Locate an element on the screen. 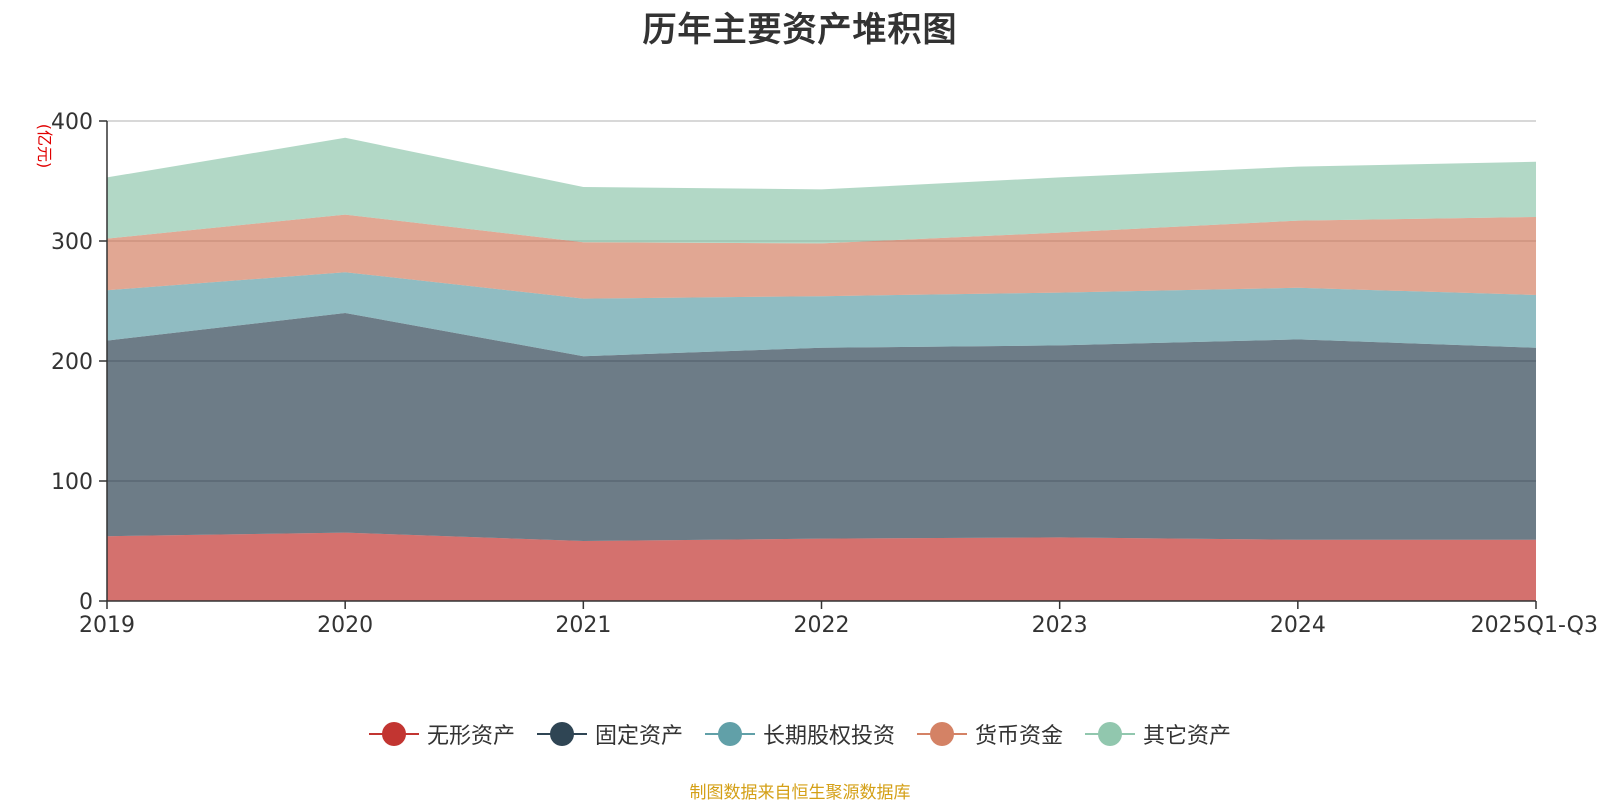  legend-item-4: 其它资产 is located at coordinates (1158, 734).